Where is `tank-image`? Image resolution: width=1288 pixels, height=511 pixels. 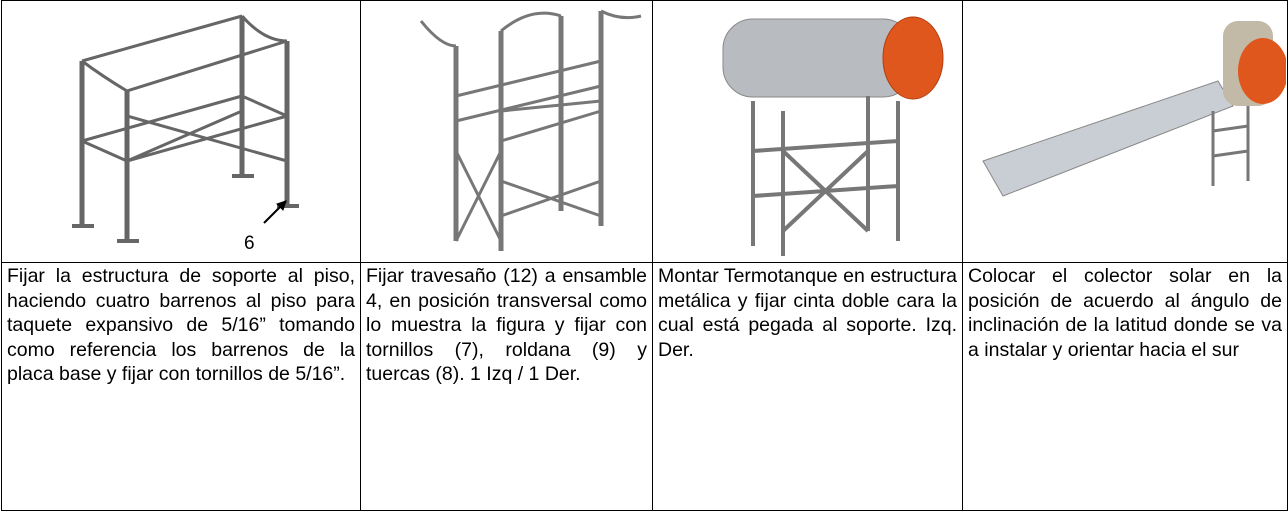
tank-image is located at coordinates (833, 136).